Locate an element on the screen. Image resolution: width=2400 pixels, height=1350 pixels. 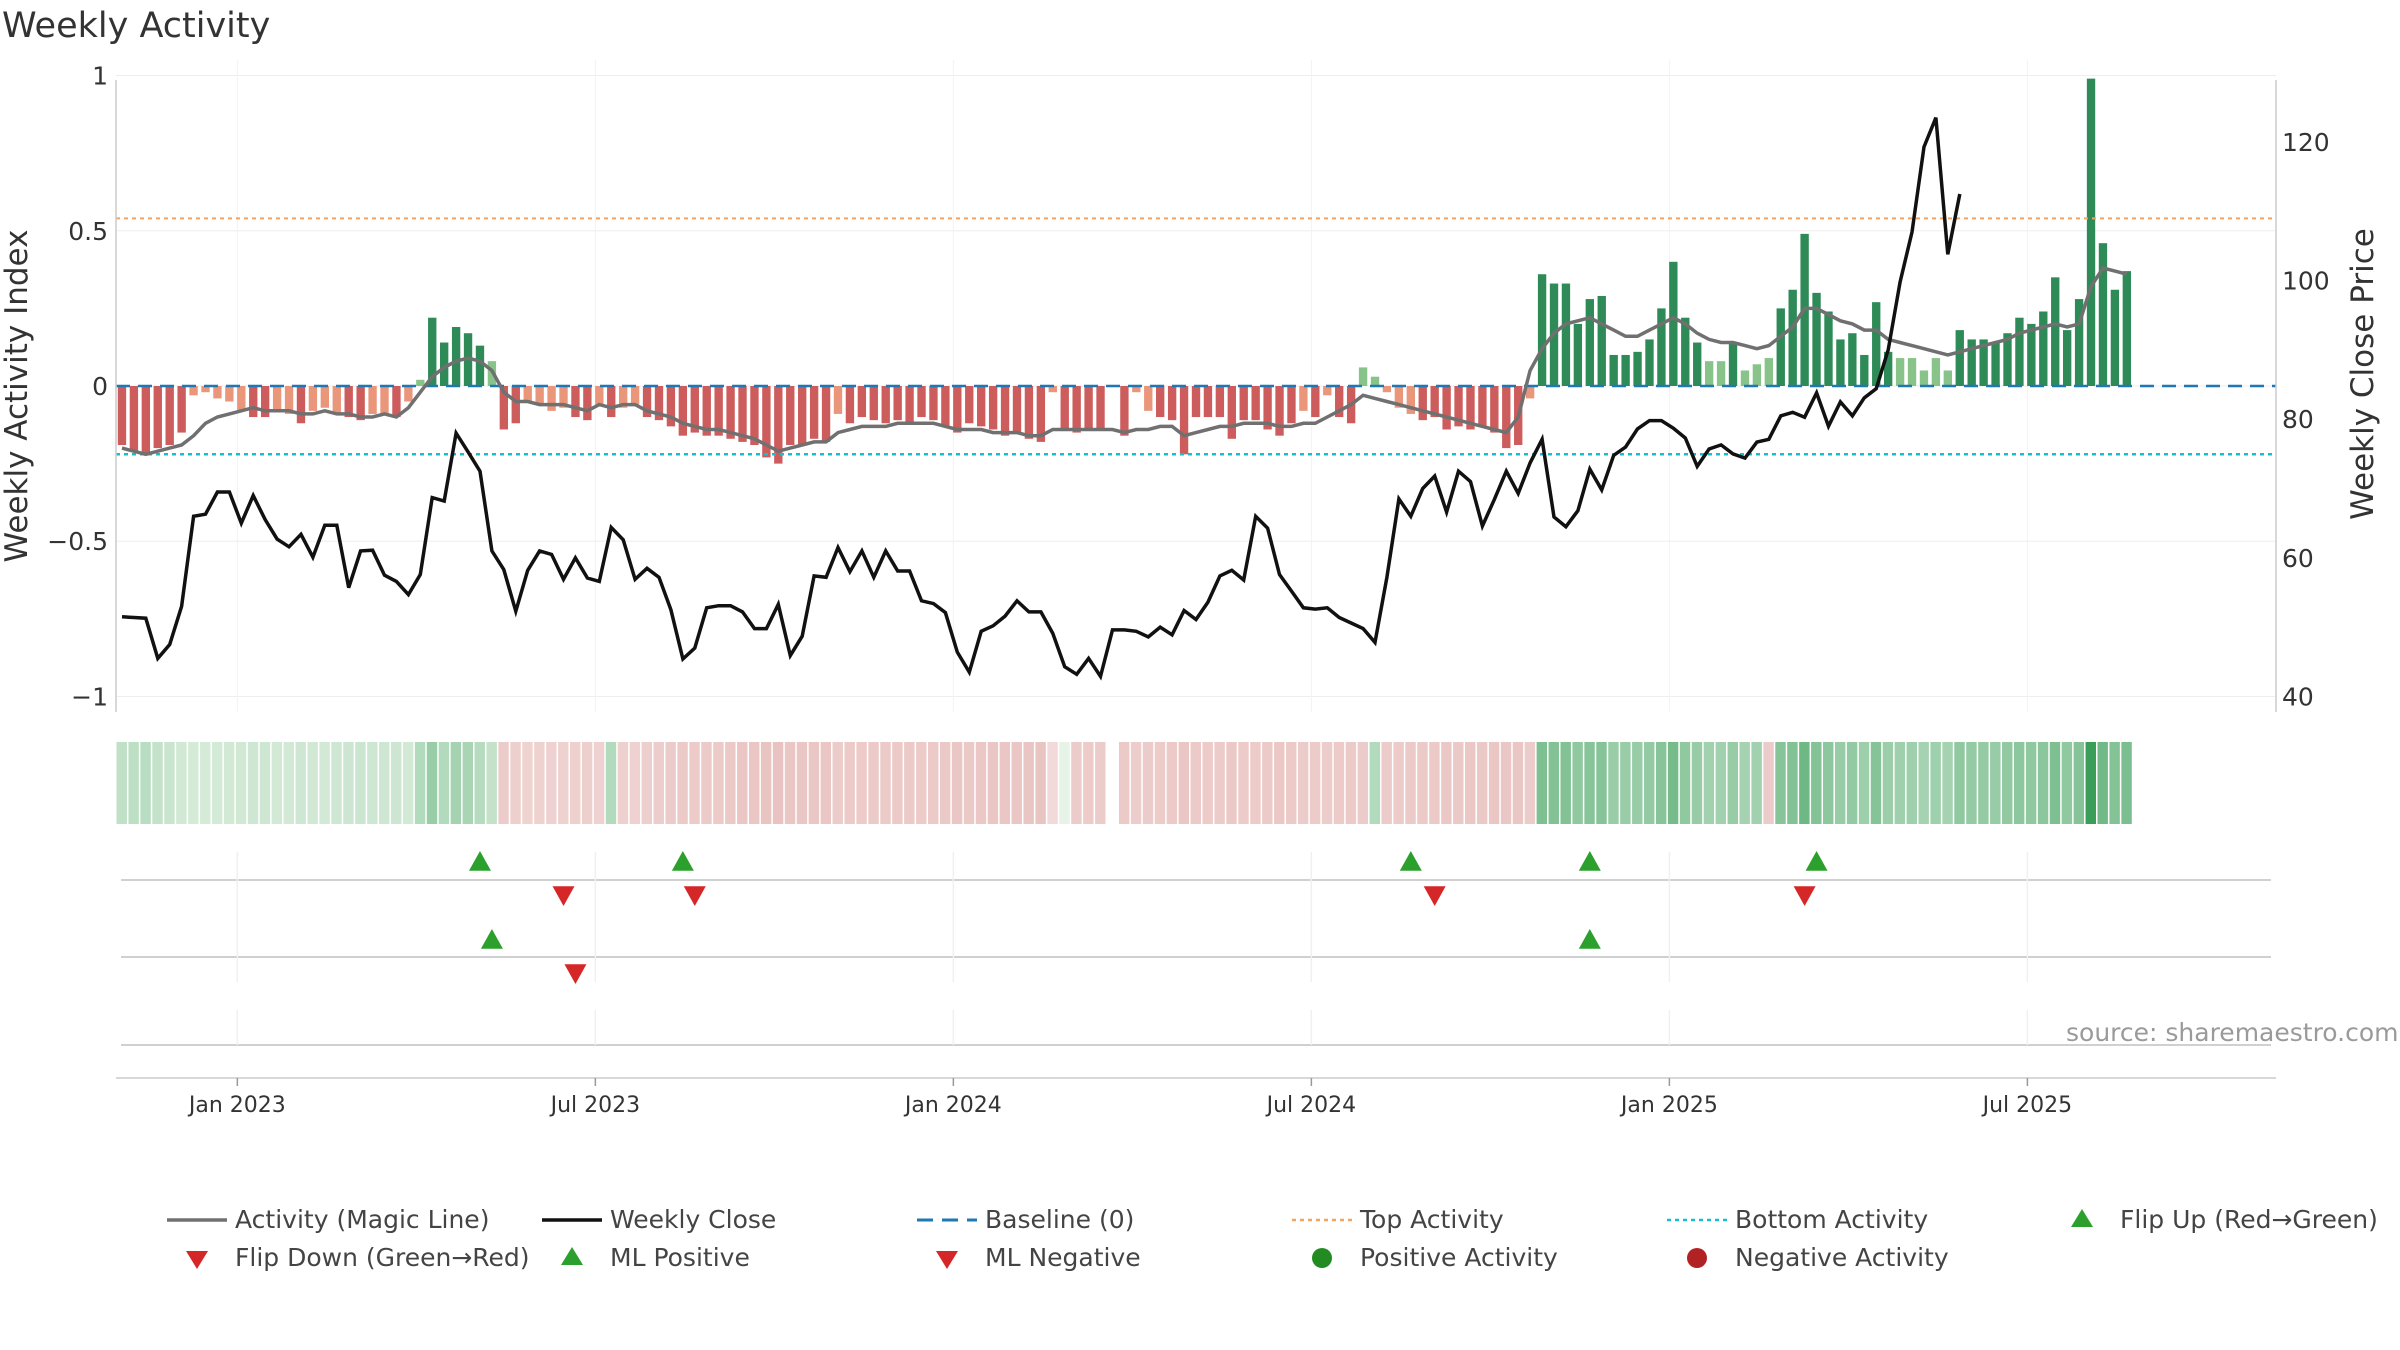
legend-item: Flip Down (Green→Red) is located at coordinates (347, 1257).